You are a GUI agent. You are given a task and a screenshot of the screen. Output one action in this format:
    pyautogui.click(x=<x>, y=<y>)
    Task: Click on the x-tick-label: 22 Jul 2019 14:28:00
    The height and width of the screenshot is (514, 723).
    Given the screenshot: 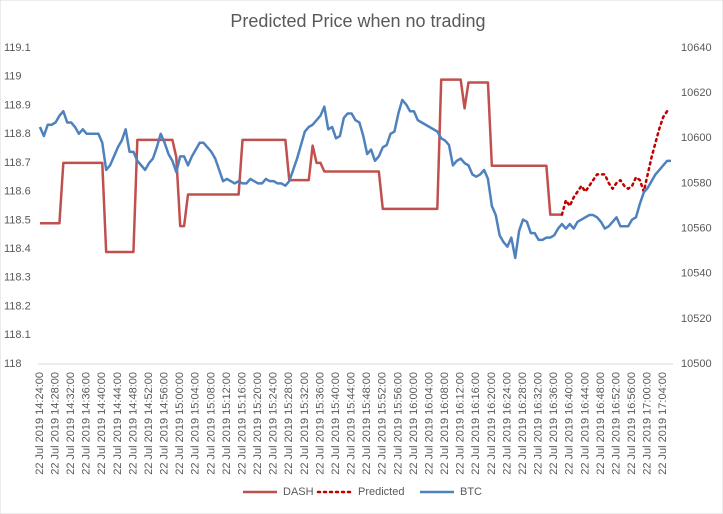 What is the action you would take?
    pyautogui.click(x=55, y=423)
    